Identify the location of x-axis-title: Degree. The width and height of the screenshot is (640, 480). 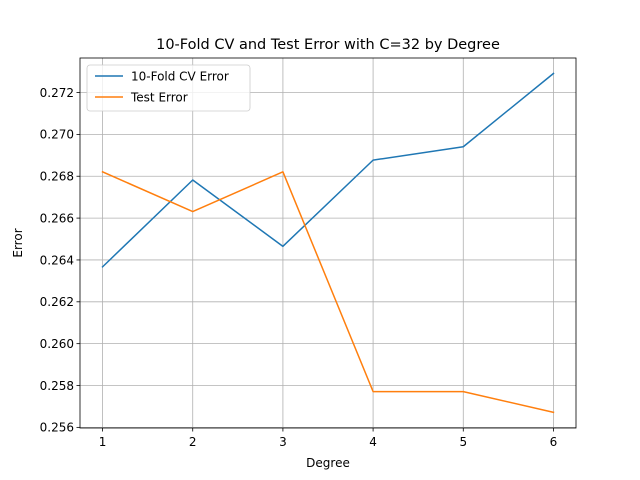
(328, 463).